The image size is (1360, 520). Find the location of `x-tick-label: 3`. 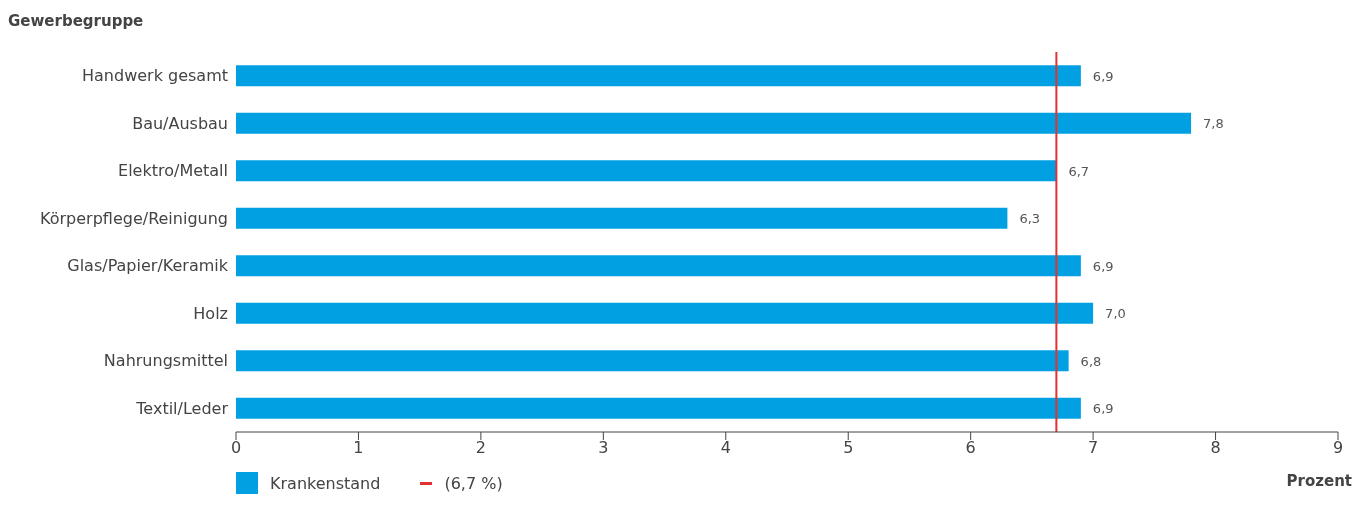

x-tick-label: 3 is located at coordinates (603, 448).